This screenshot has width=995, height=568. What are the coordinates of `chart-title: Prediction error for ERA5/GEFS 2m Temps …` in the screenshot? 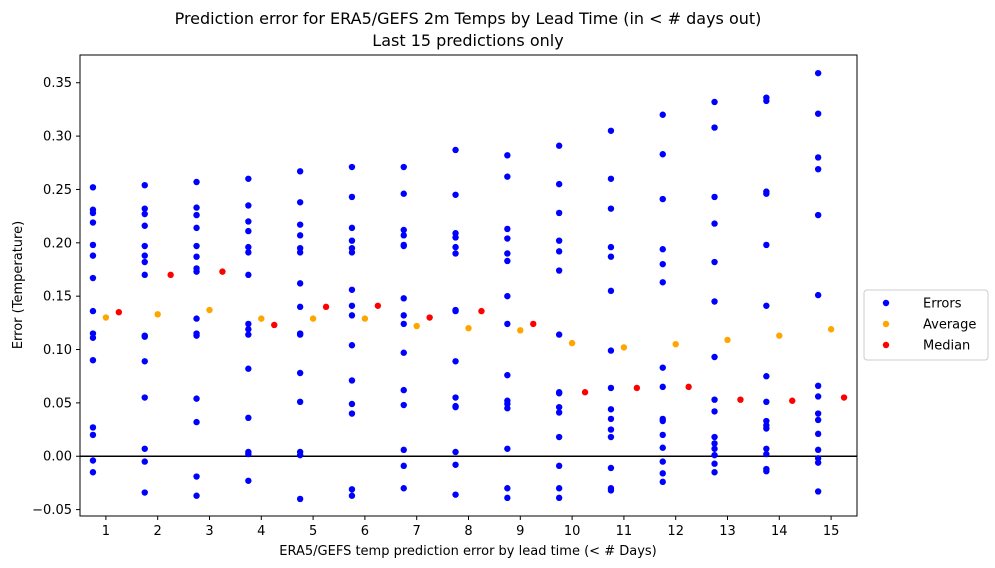 It's located at (468, 18).